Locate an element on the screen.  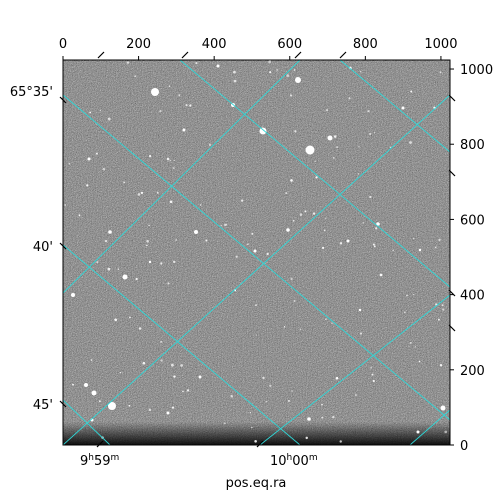
x-axis-label: pos.eq.ra is located at coordinates (256, 483).